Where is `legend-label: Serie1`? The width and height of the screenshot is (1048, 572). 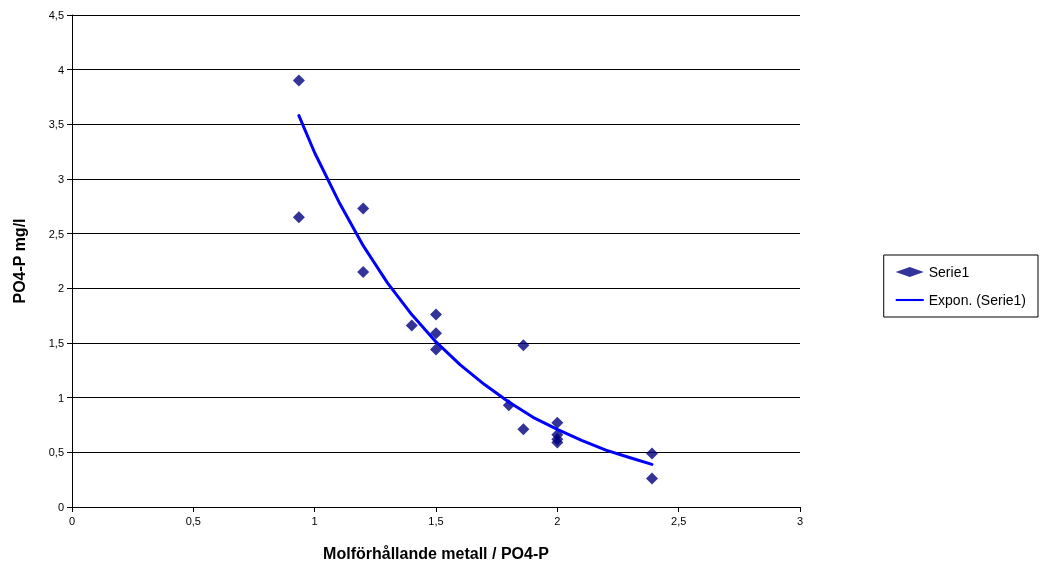 legend-label: Serie1 is located at coordinates (949, 272).